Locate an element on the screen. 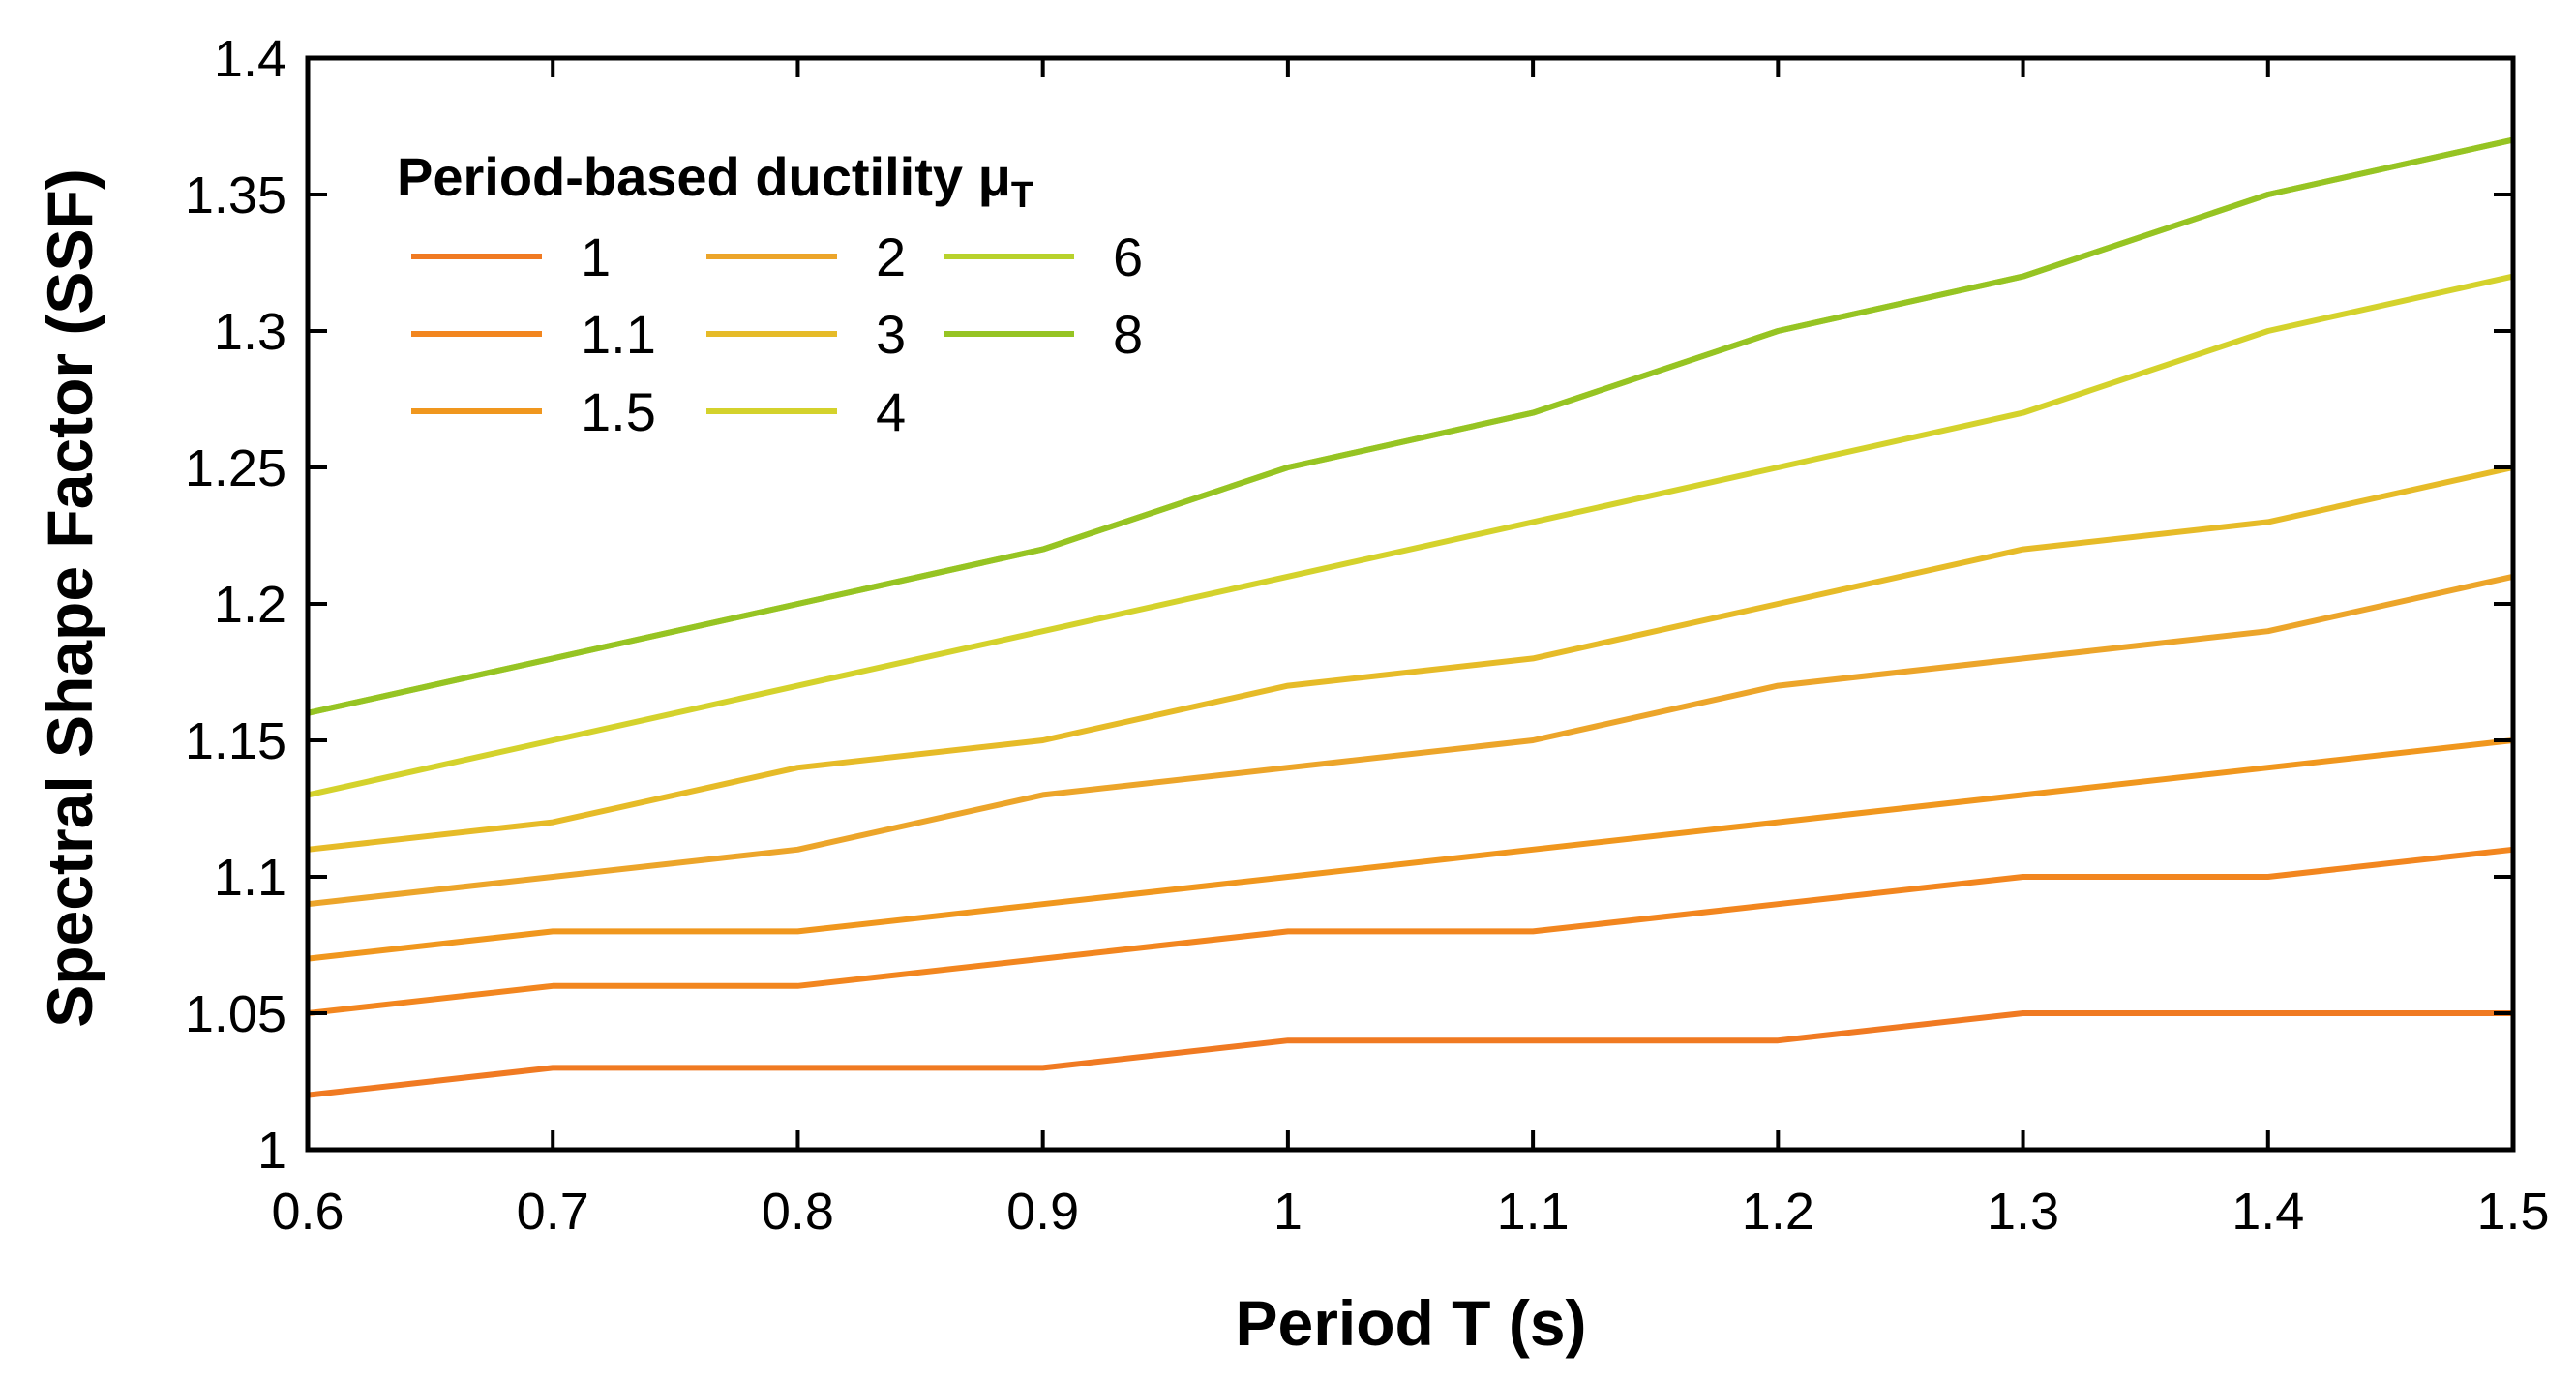 Image resolution: width=2576 pixels, height=1381 pixels. y-tick-label: 1.4 is located at coordinates (250, 59).